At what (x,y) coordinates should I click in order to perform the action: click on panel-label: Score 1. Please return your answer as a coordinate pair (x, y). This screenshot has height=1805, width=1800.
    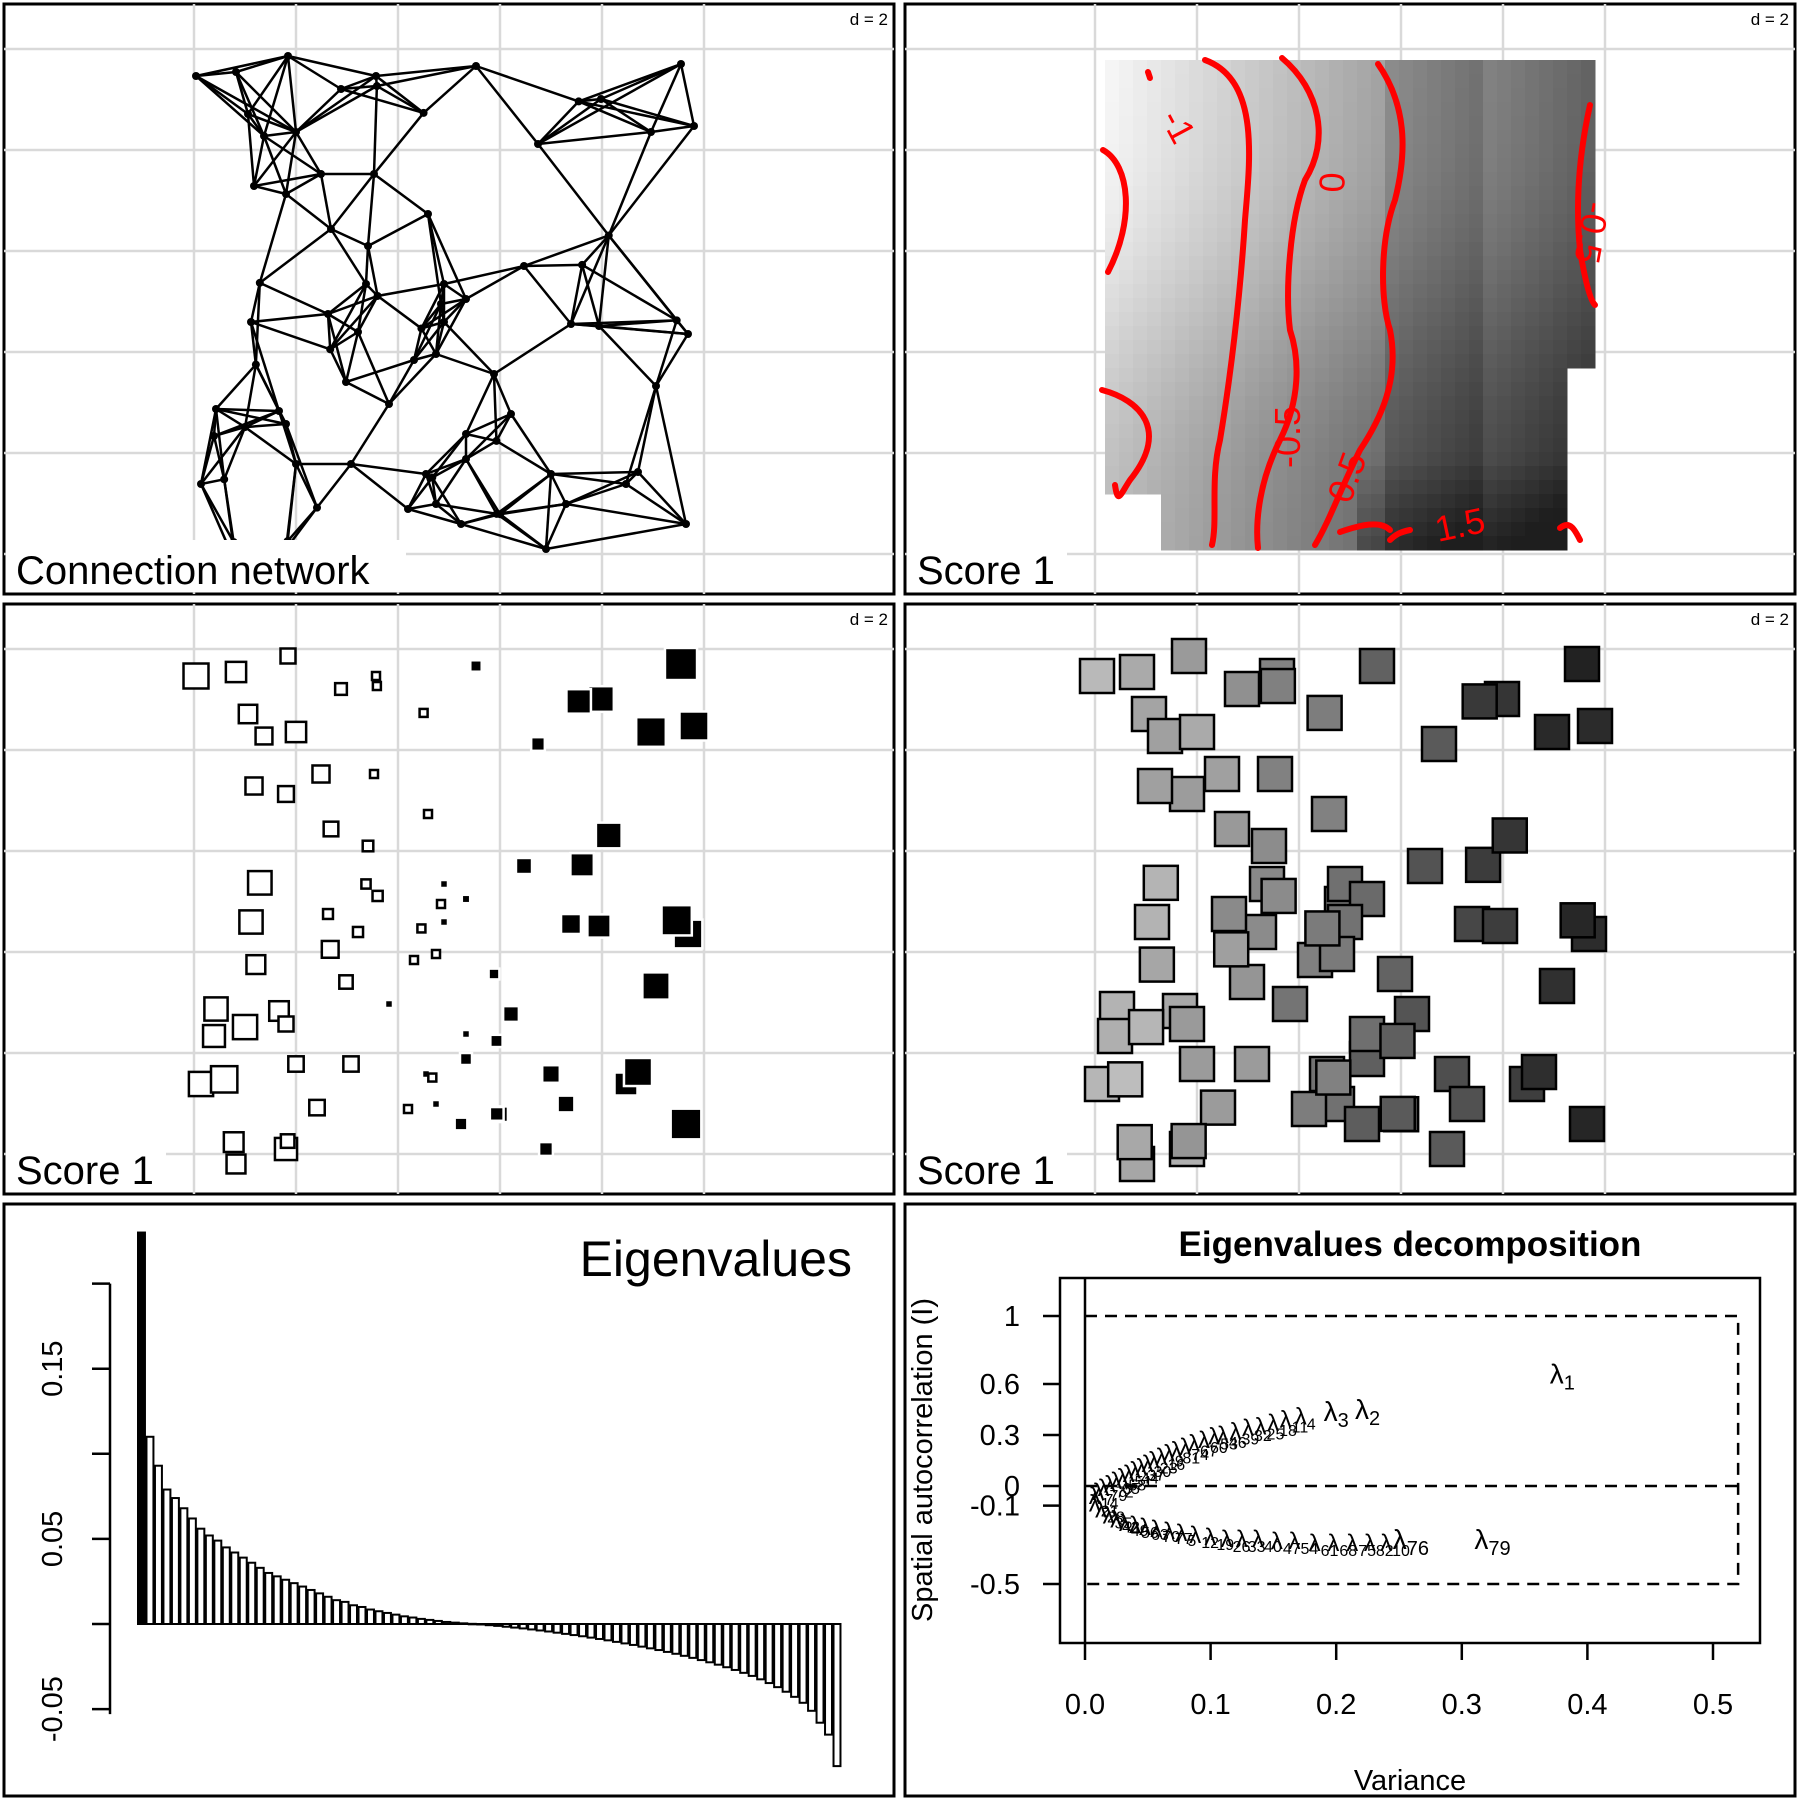
    Looking at the image, I should click on (986, 1171).